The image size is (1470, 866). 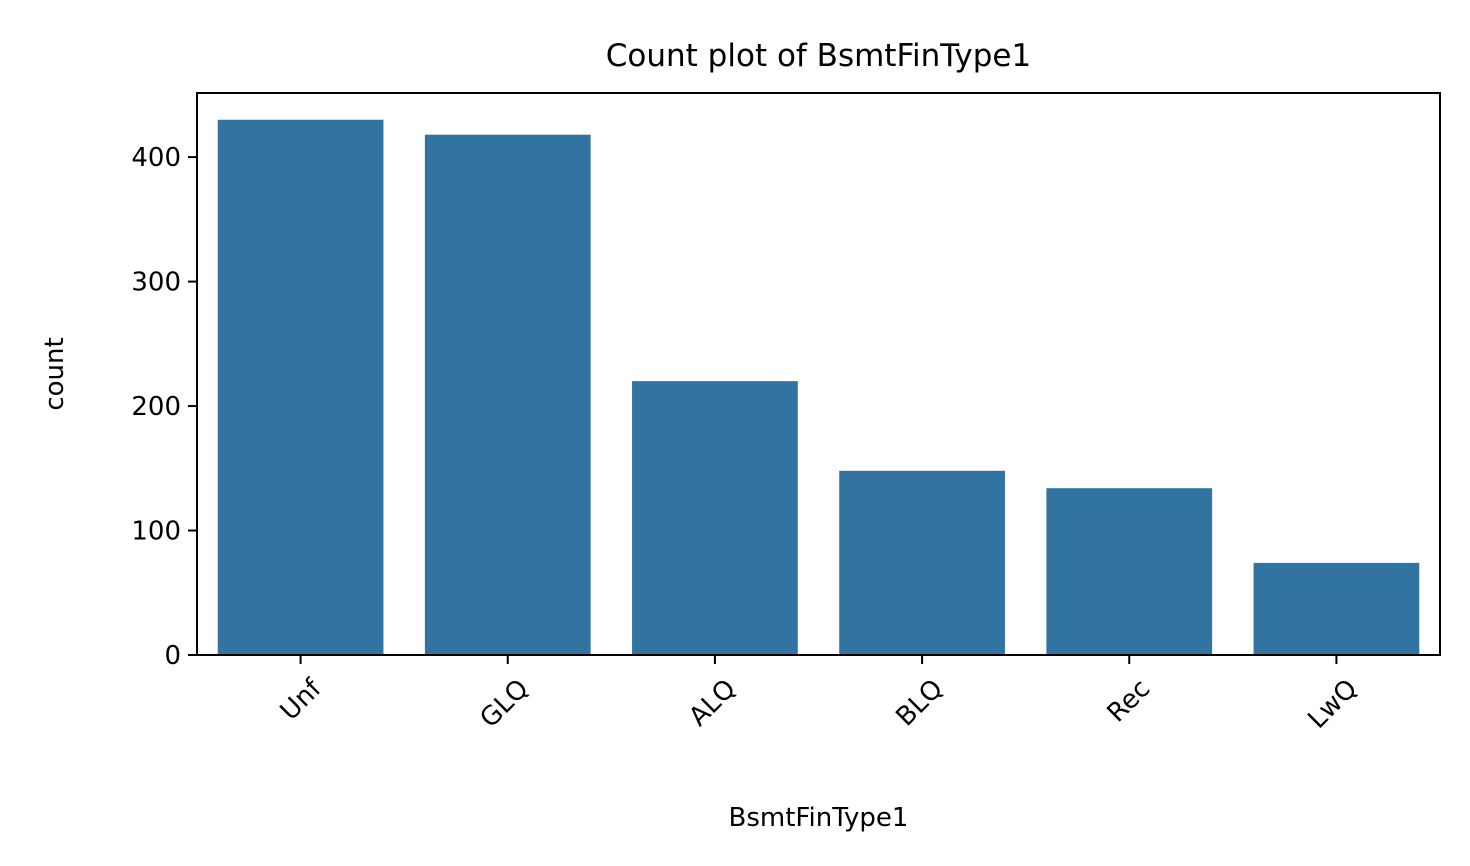 I want to click on y-tick-label: 200, so click(x=156, y=407).